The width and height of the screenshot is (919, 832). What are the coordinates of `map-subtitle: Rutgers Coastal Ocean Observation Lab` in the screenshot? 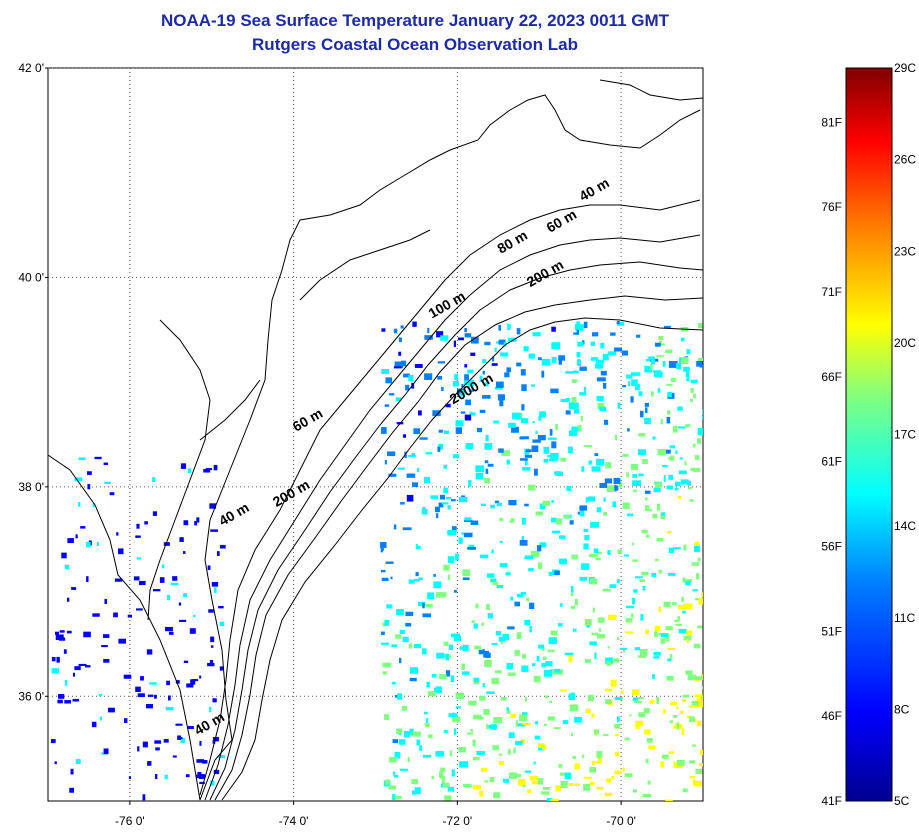 It's located at (415, 44).